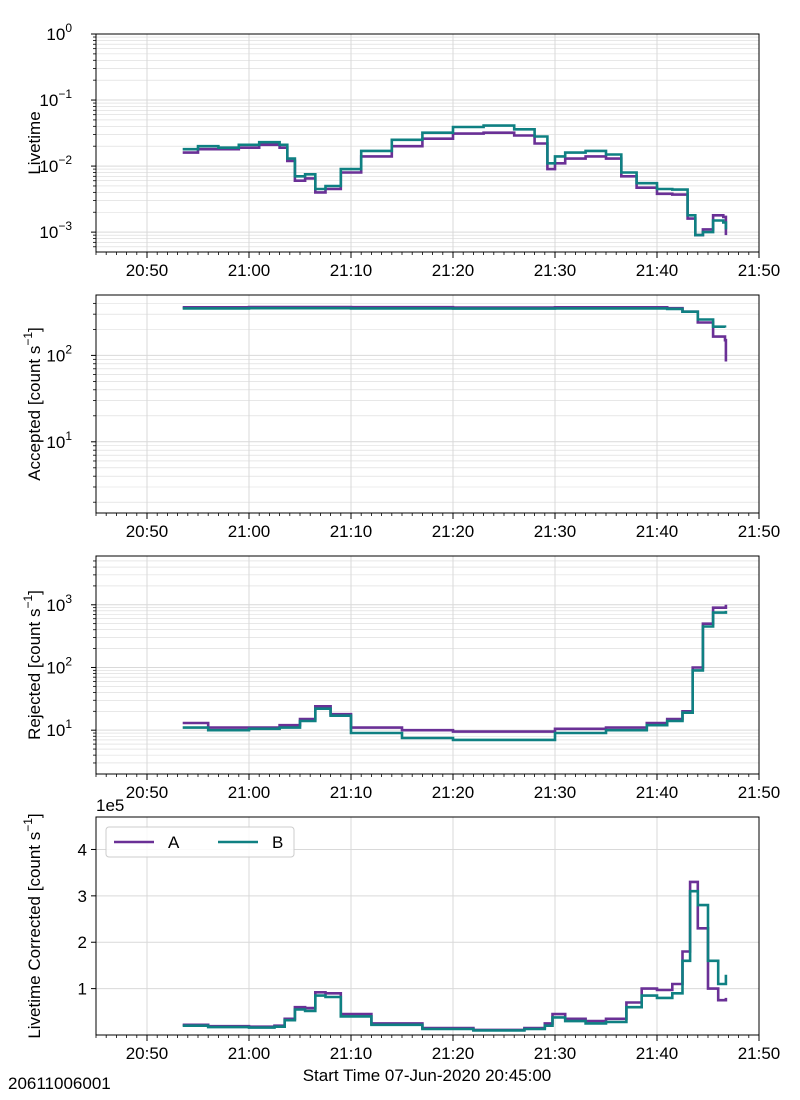  I want to click on y-tick-label: 10⁻³, so click(55, 230).